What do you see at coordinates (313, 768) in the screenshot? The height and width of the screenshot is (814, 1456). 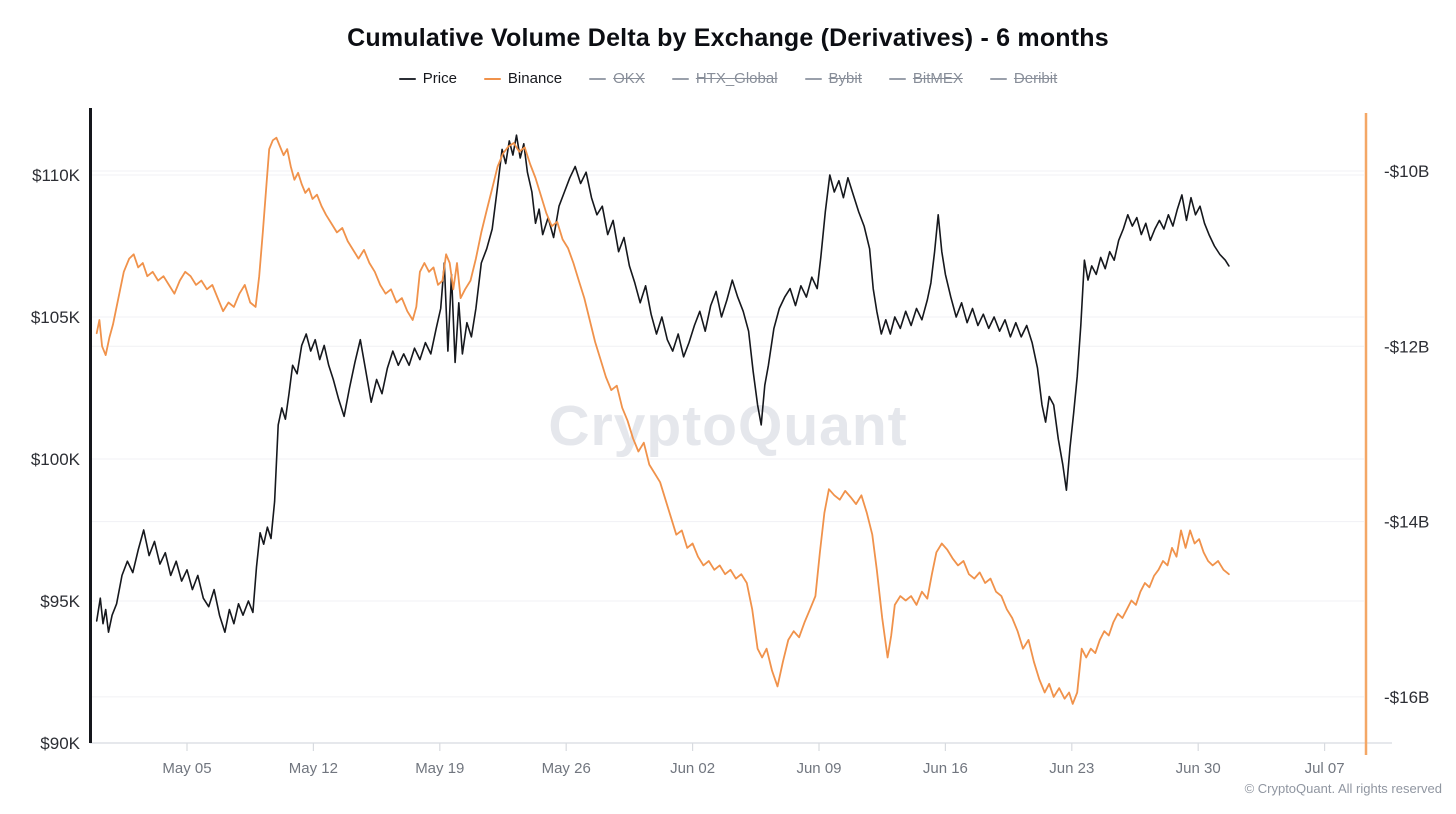 I see `x-axis-label: May 12` at bounding box center [313, 768].